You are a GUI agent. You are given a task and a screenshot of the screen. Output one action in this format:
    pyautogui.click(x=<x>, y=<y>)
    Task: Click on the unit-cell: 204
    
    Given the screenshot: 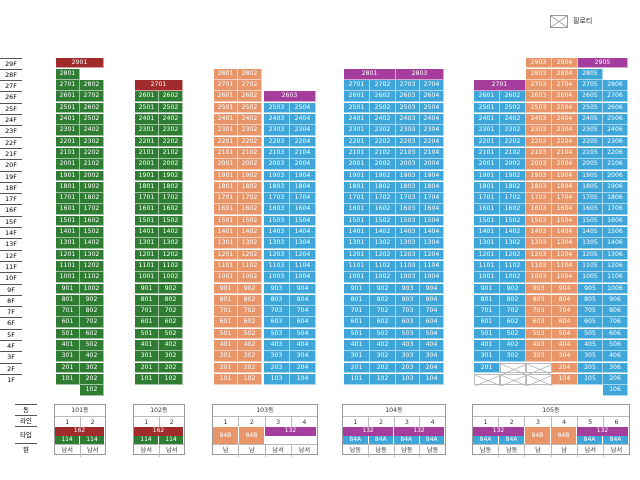 What is the action you would take?
    pyautogui.click(x=303, y=368)
    